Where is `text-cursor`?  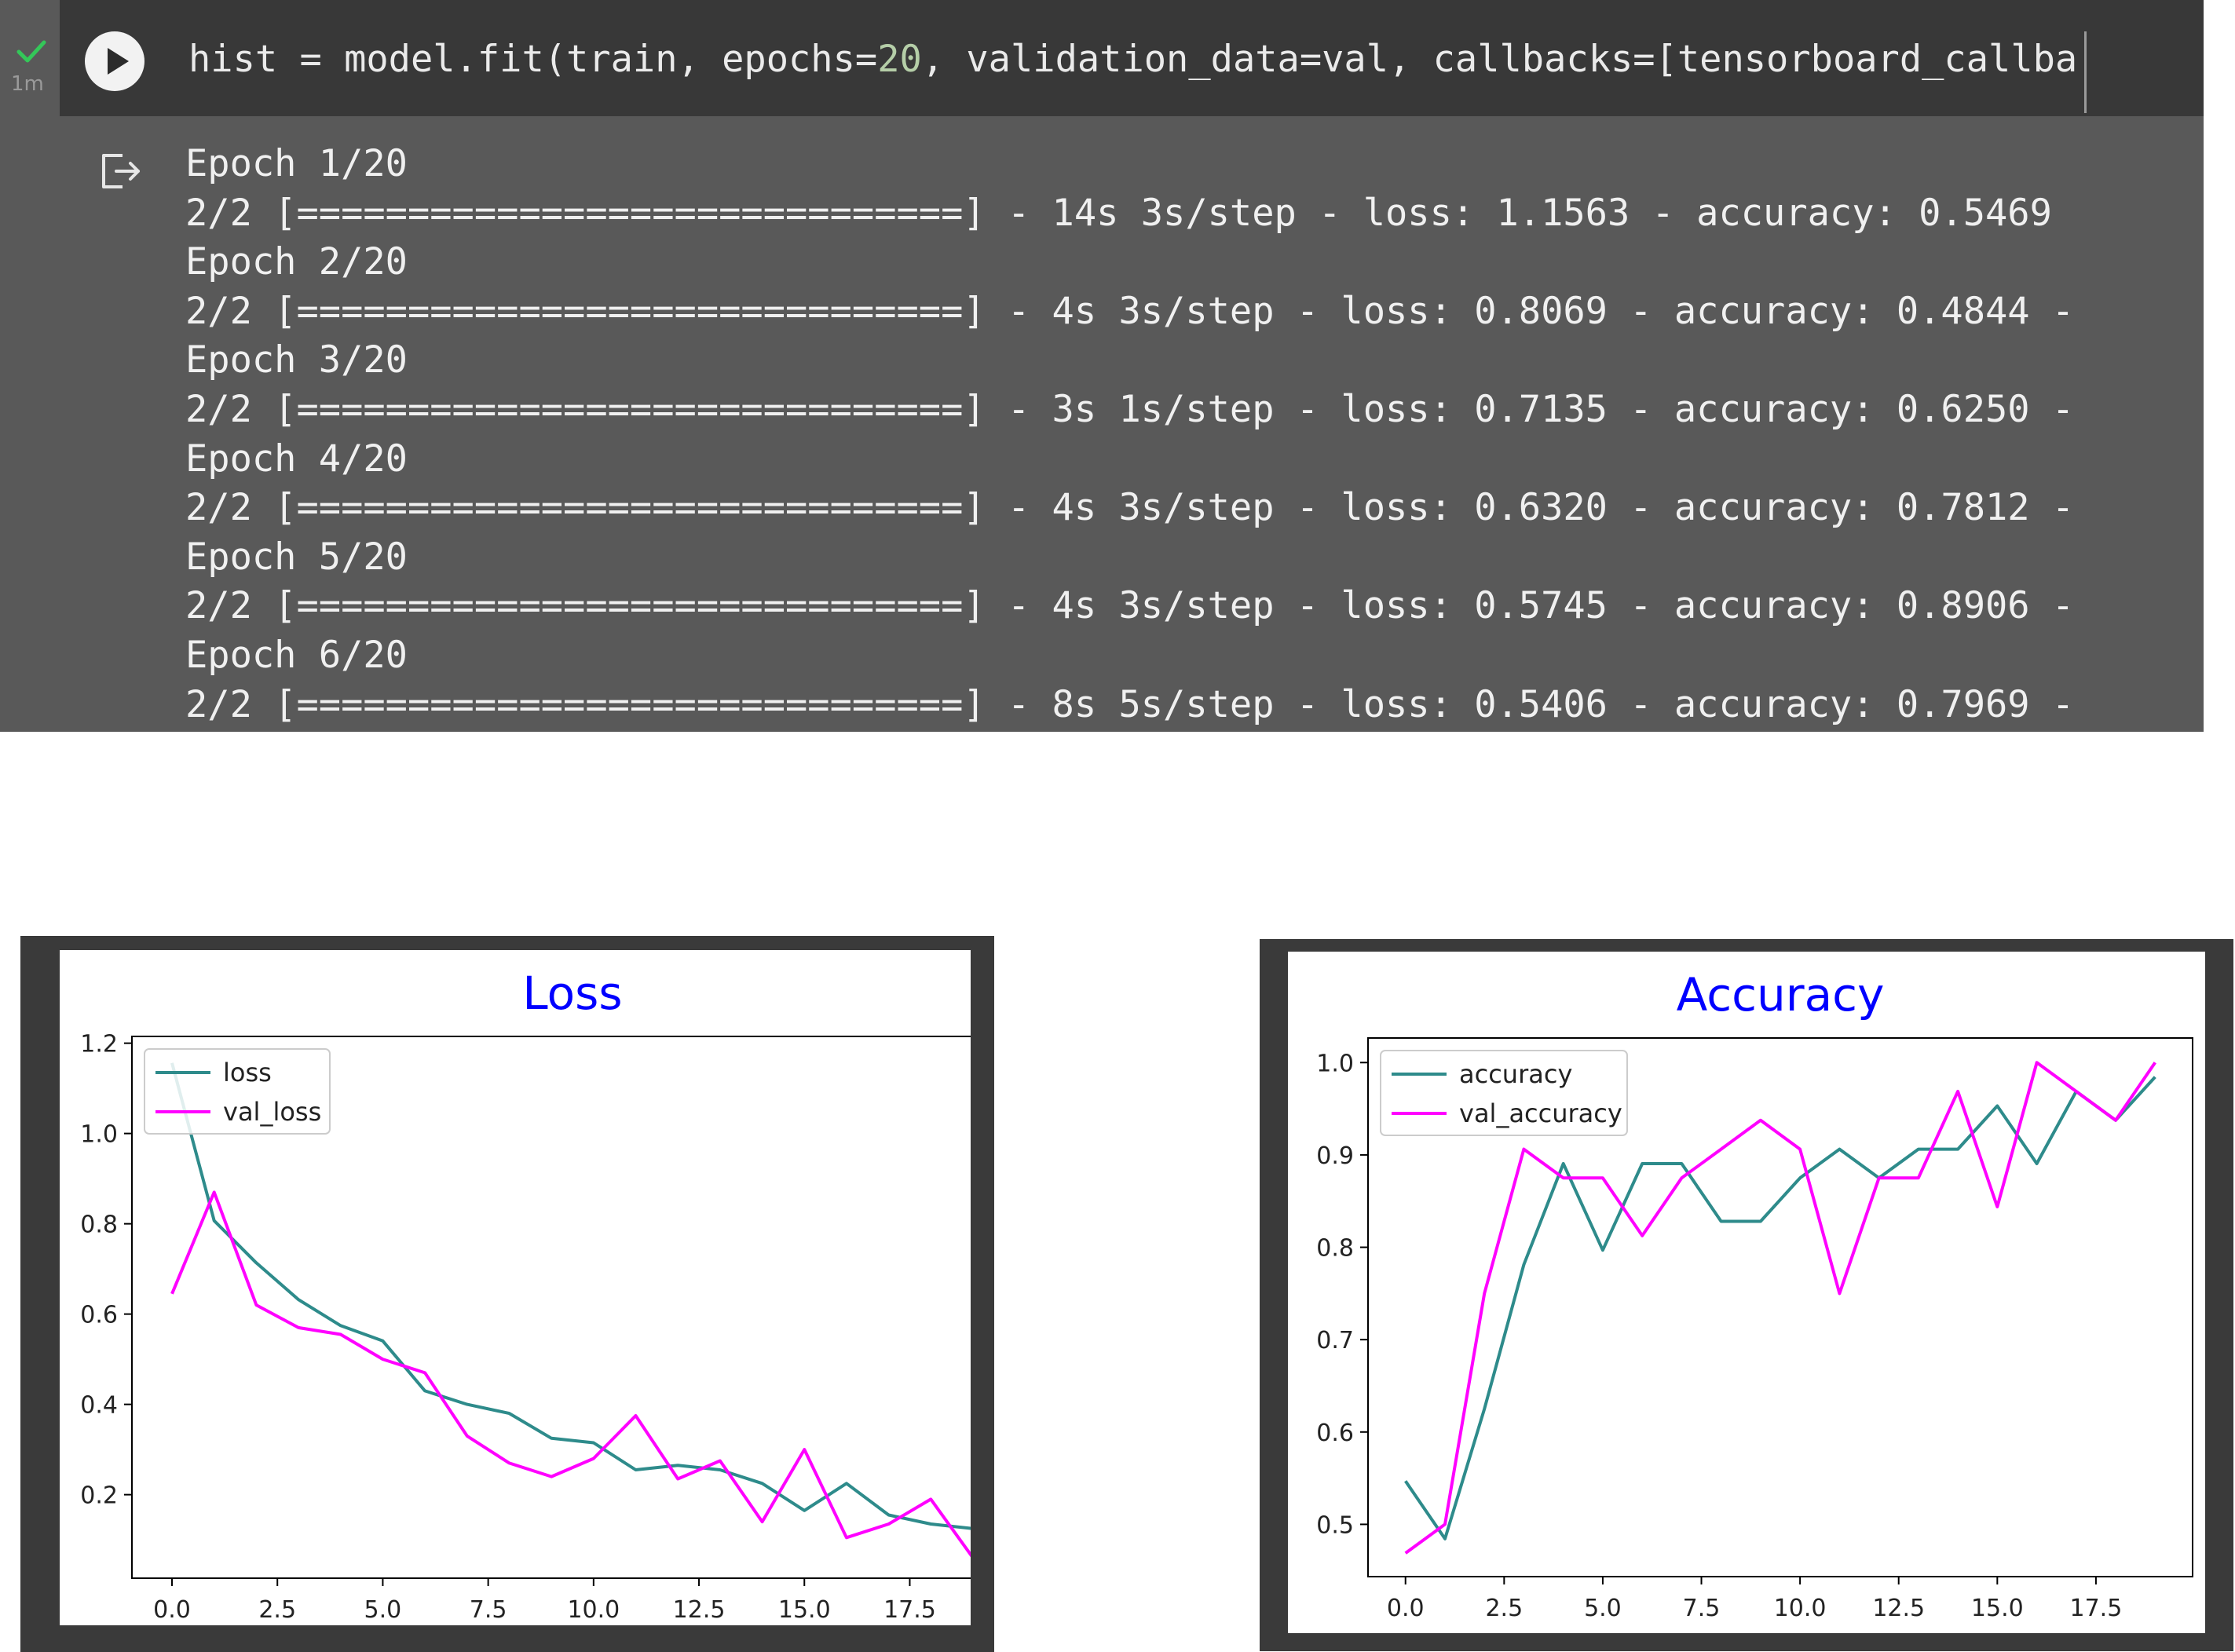 text-cursor is located at coordinates (2085, 72).